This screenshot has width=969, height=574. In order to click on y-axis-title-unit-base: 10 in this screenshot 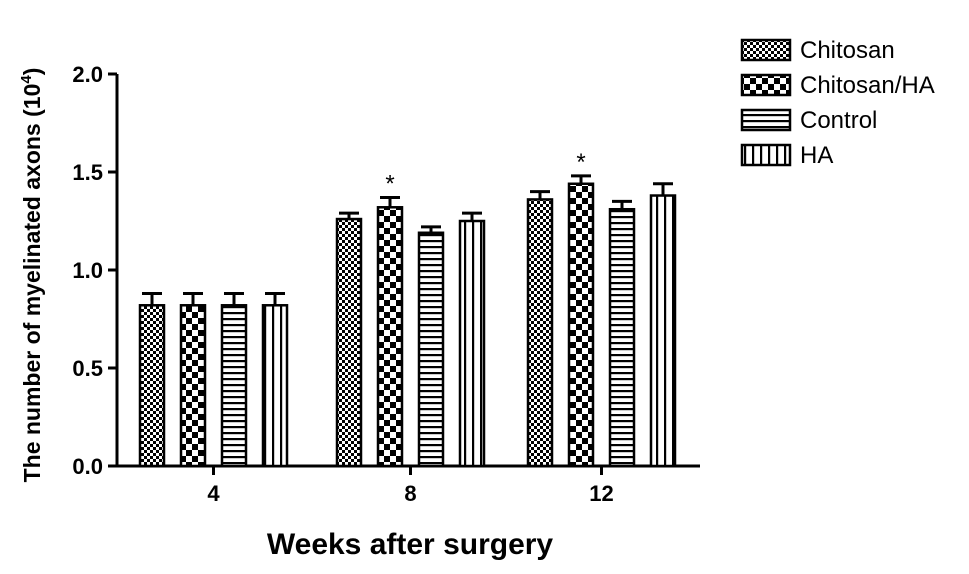, I will do `click(32, 97)`.